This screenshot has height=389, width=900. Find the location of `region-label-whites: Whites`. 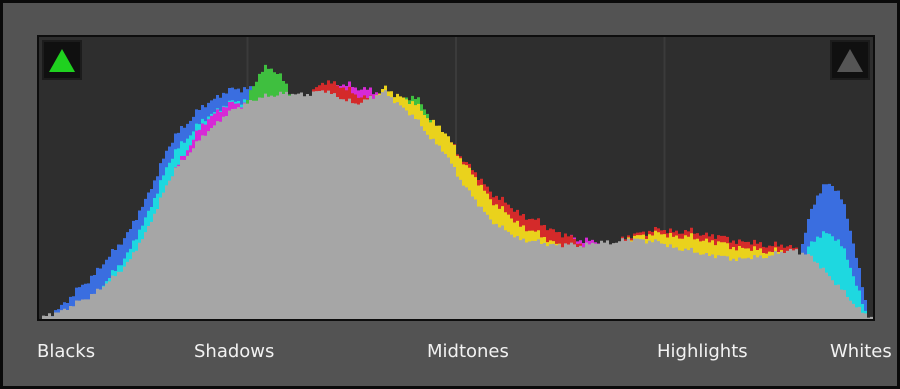

region-label-whites: Whites is located at coordinates (861, 351).